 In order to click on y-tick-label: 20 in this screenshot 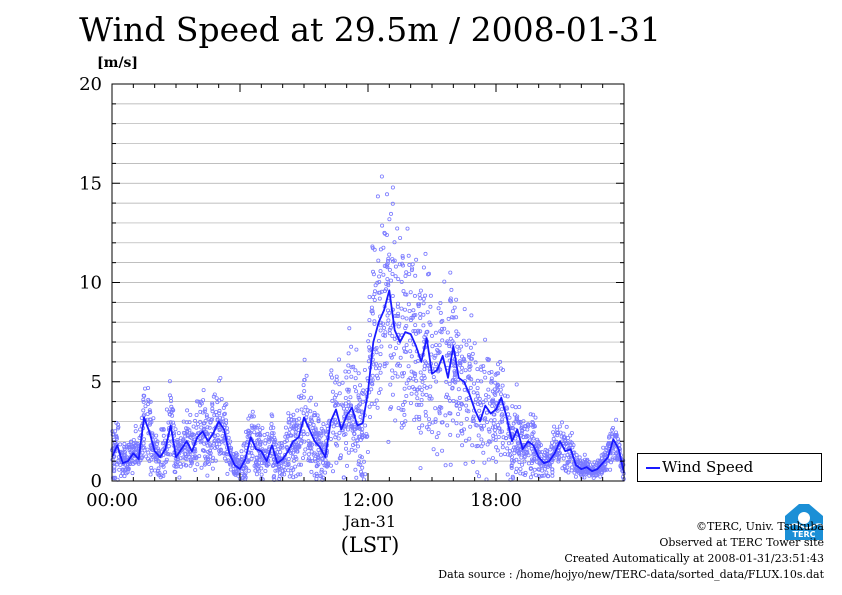, I will do `click(90, 84)`.